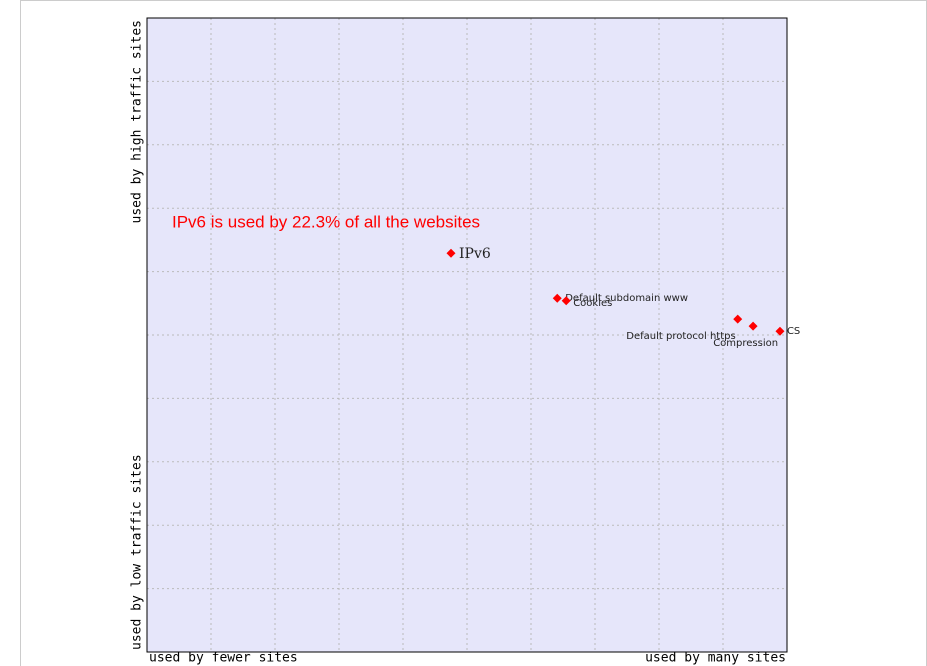  I want to click on y-axis-label: used by low traffic sites, so click(137, 552).